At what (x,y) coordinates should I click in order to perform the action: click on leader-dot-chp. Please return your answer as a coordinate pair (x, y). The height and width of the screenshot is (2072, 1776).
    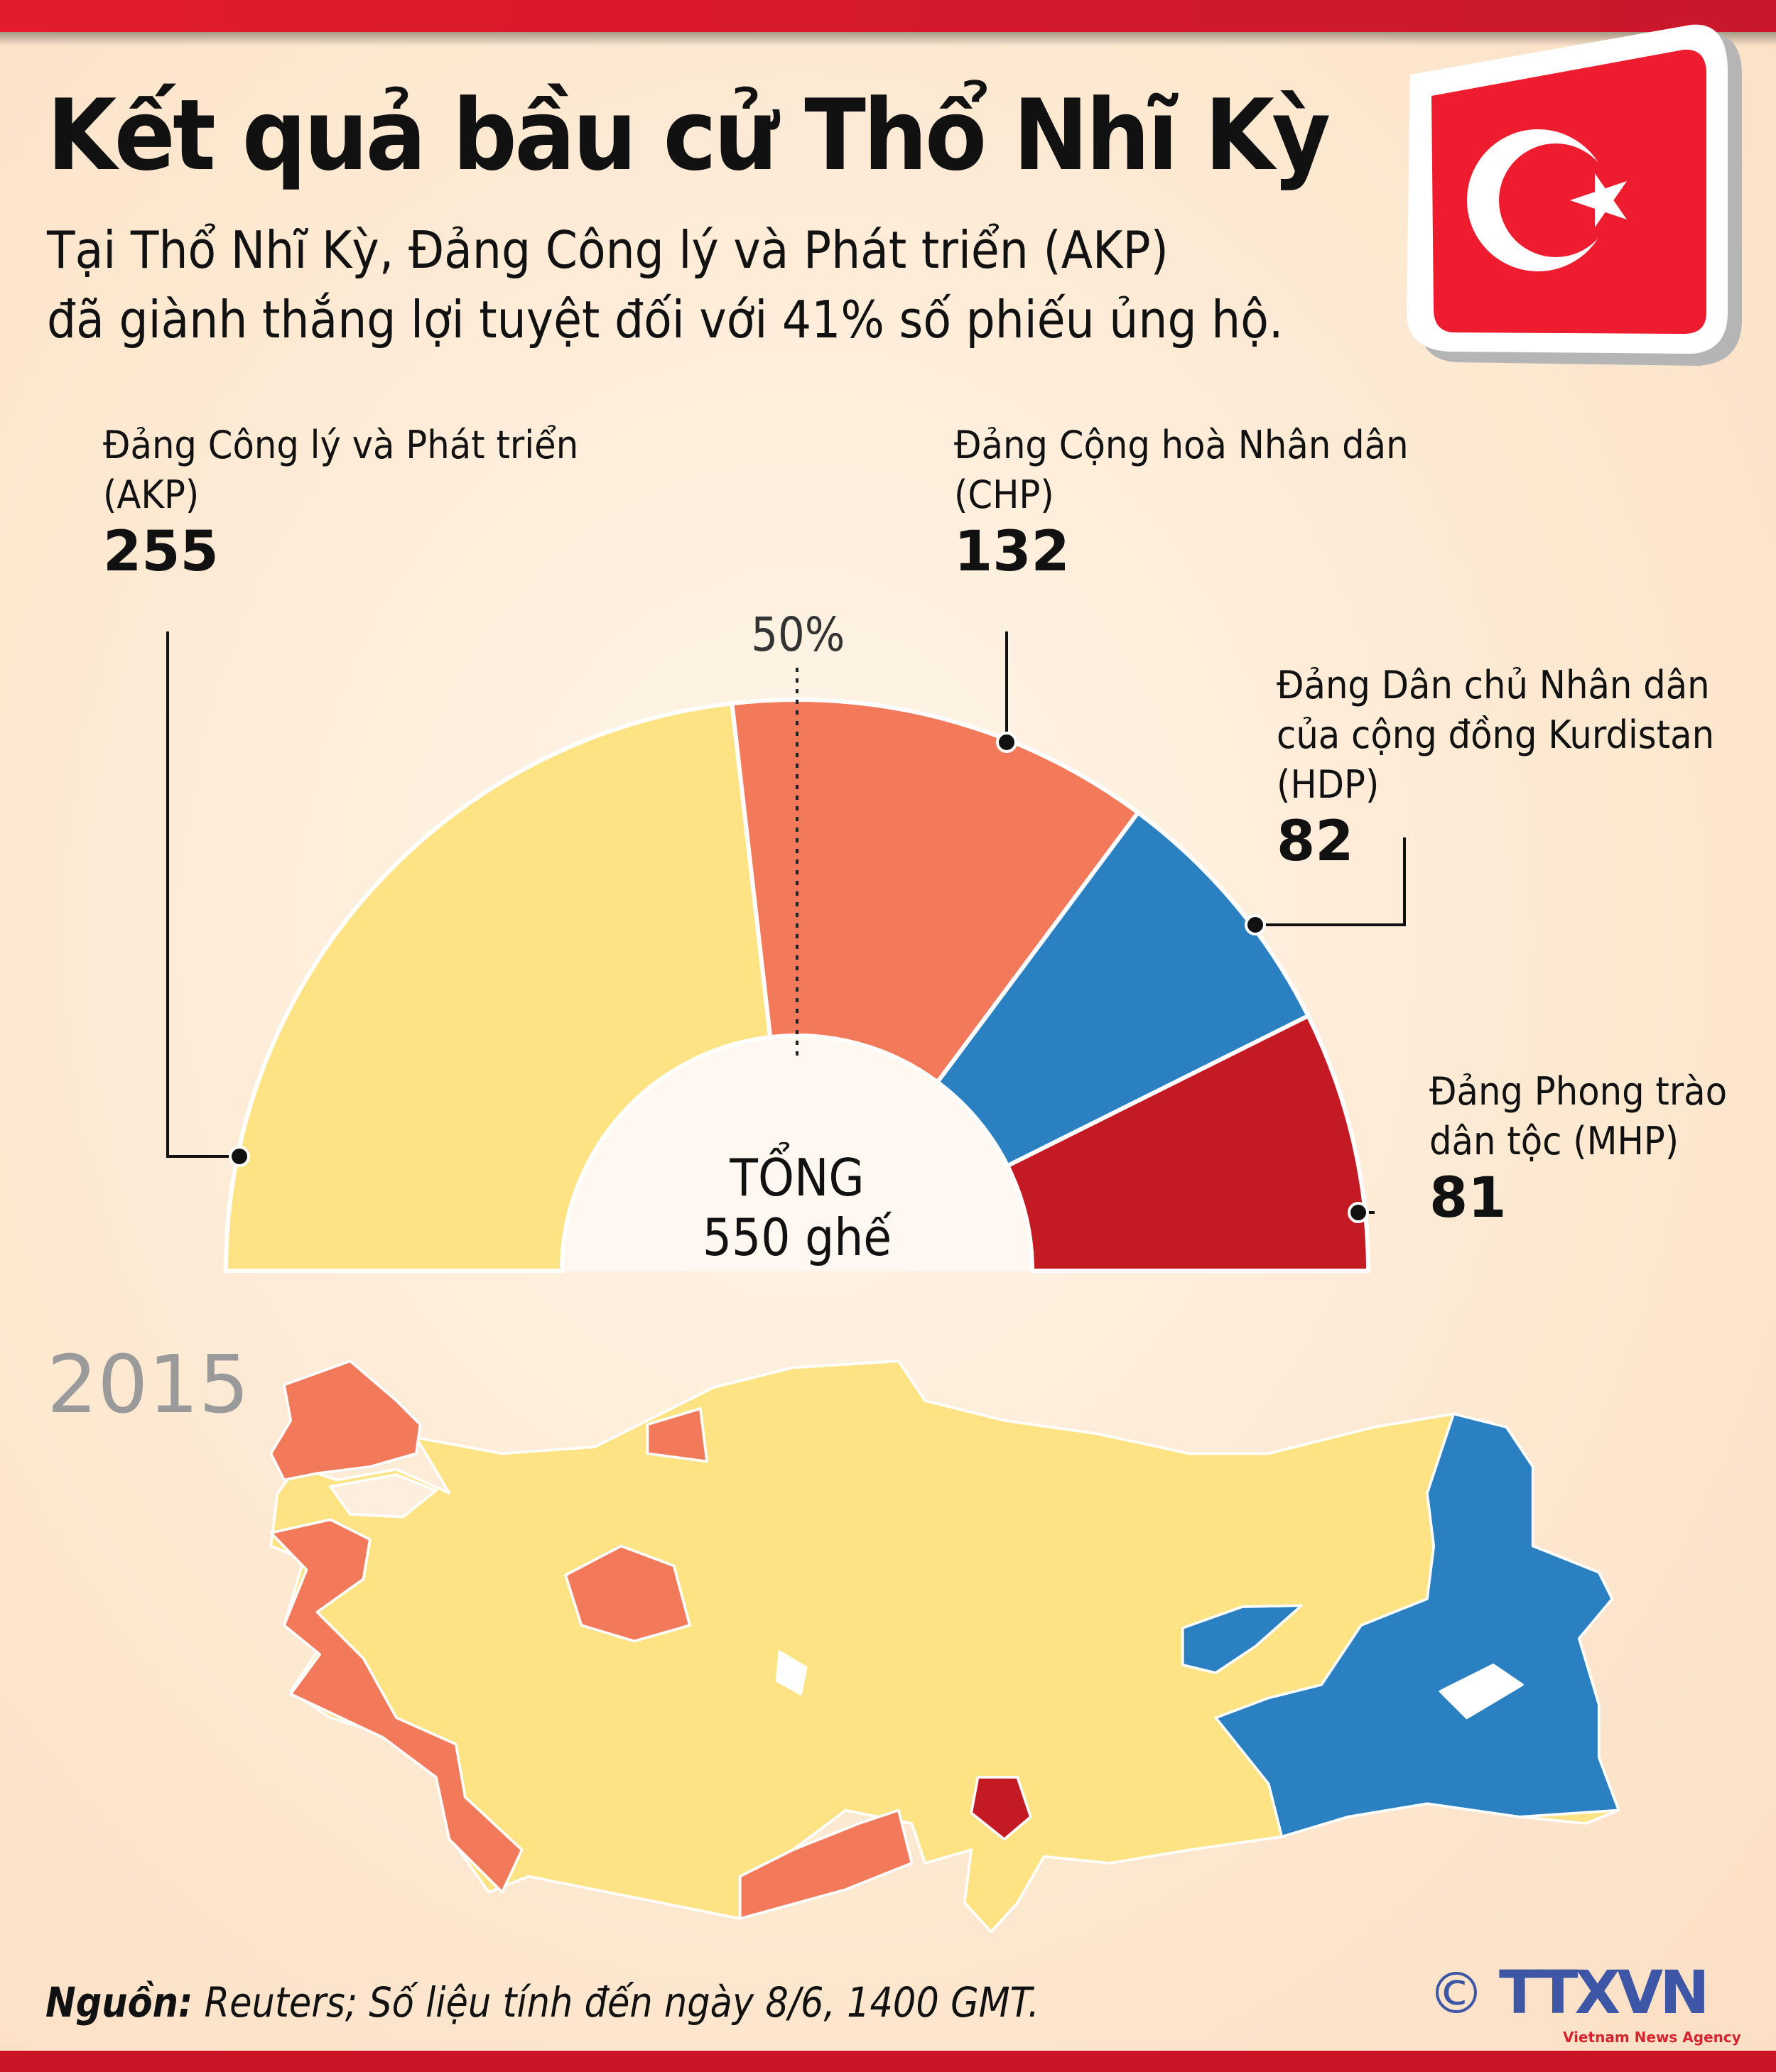
    Looking at the image, I should click on (1006, 743).